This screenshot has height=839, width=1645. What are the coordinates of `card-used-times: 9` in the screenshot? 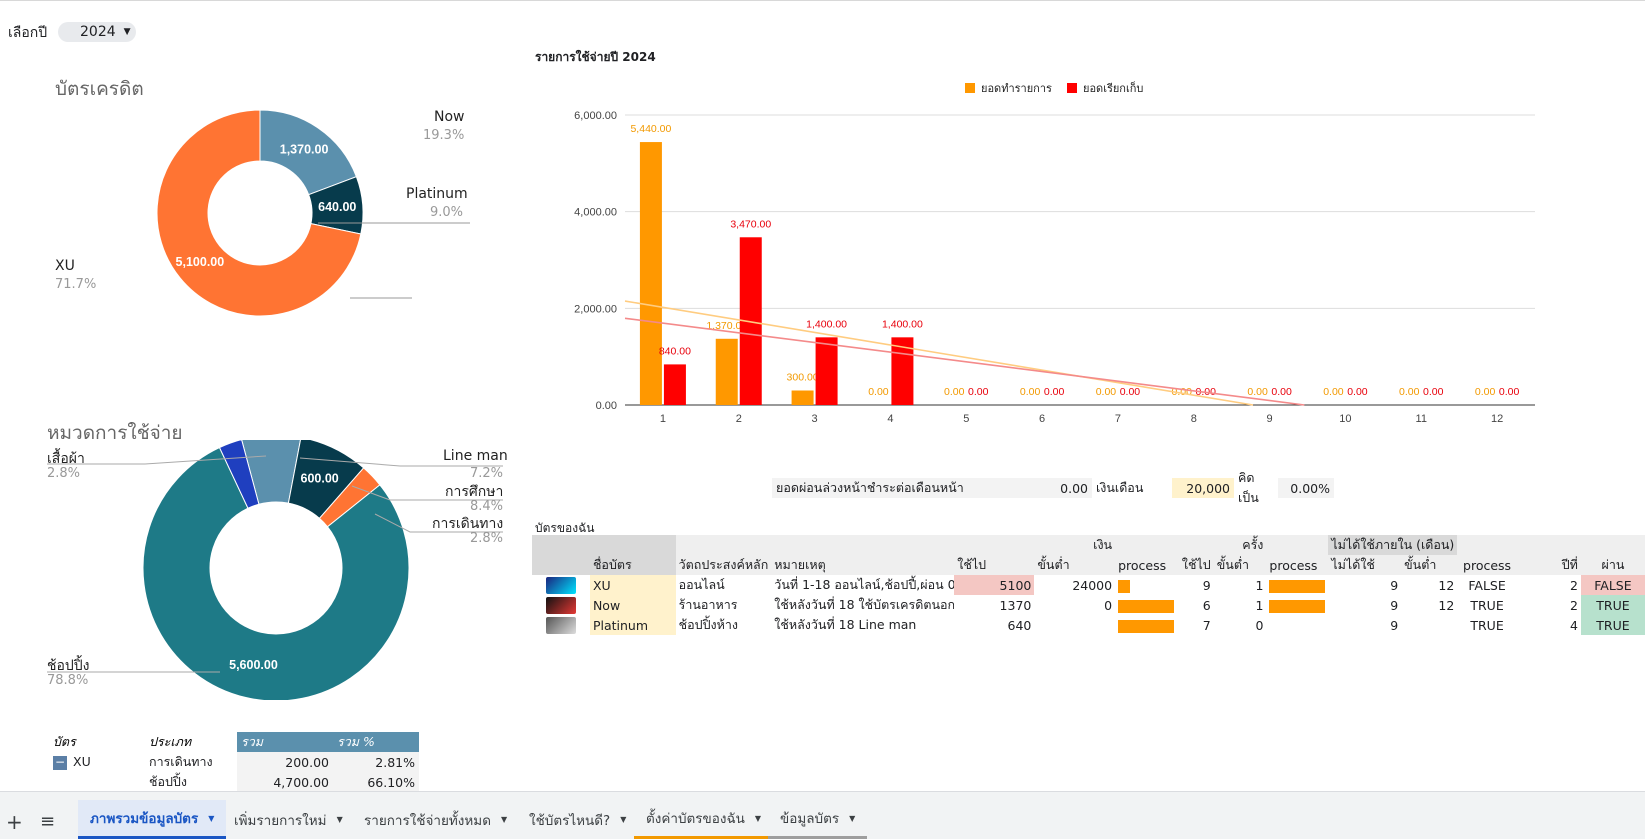 It's located at (1206, 585).